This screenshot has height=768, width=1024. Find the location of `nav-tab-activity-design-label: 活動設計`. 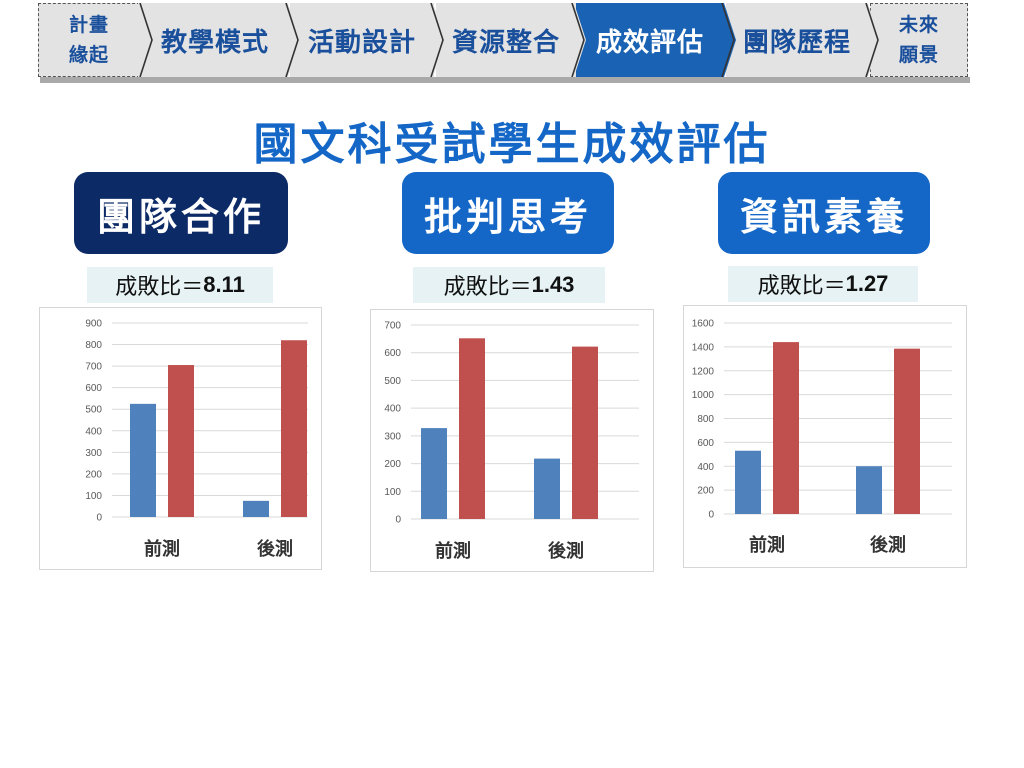

nav-tab-activity-design-label: 活動設計 is located at coordinates (361, 42).